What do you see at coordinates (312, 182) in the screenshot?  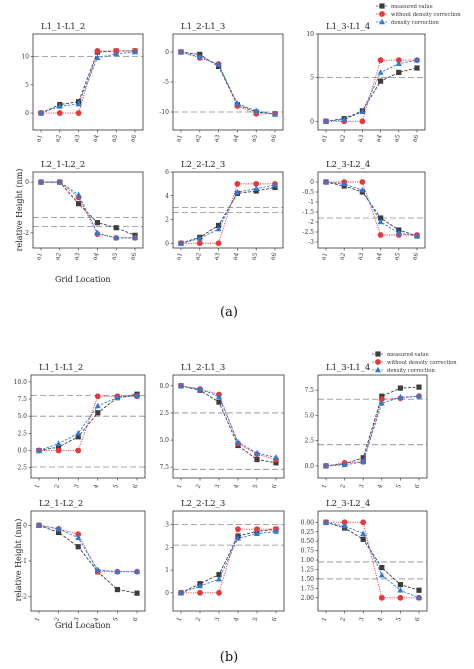 I see `y-tick-label: 0` at bounding box center [312, 182].